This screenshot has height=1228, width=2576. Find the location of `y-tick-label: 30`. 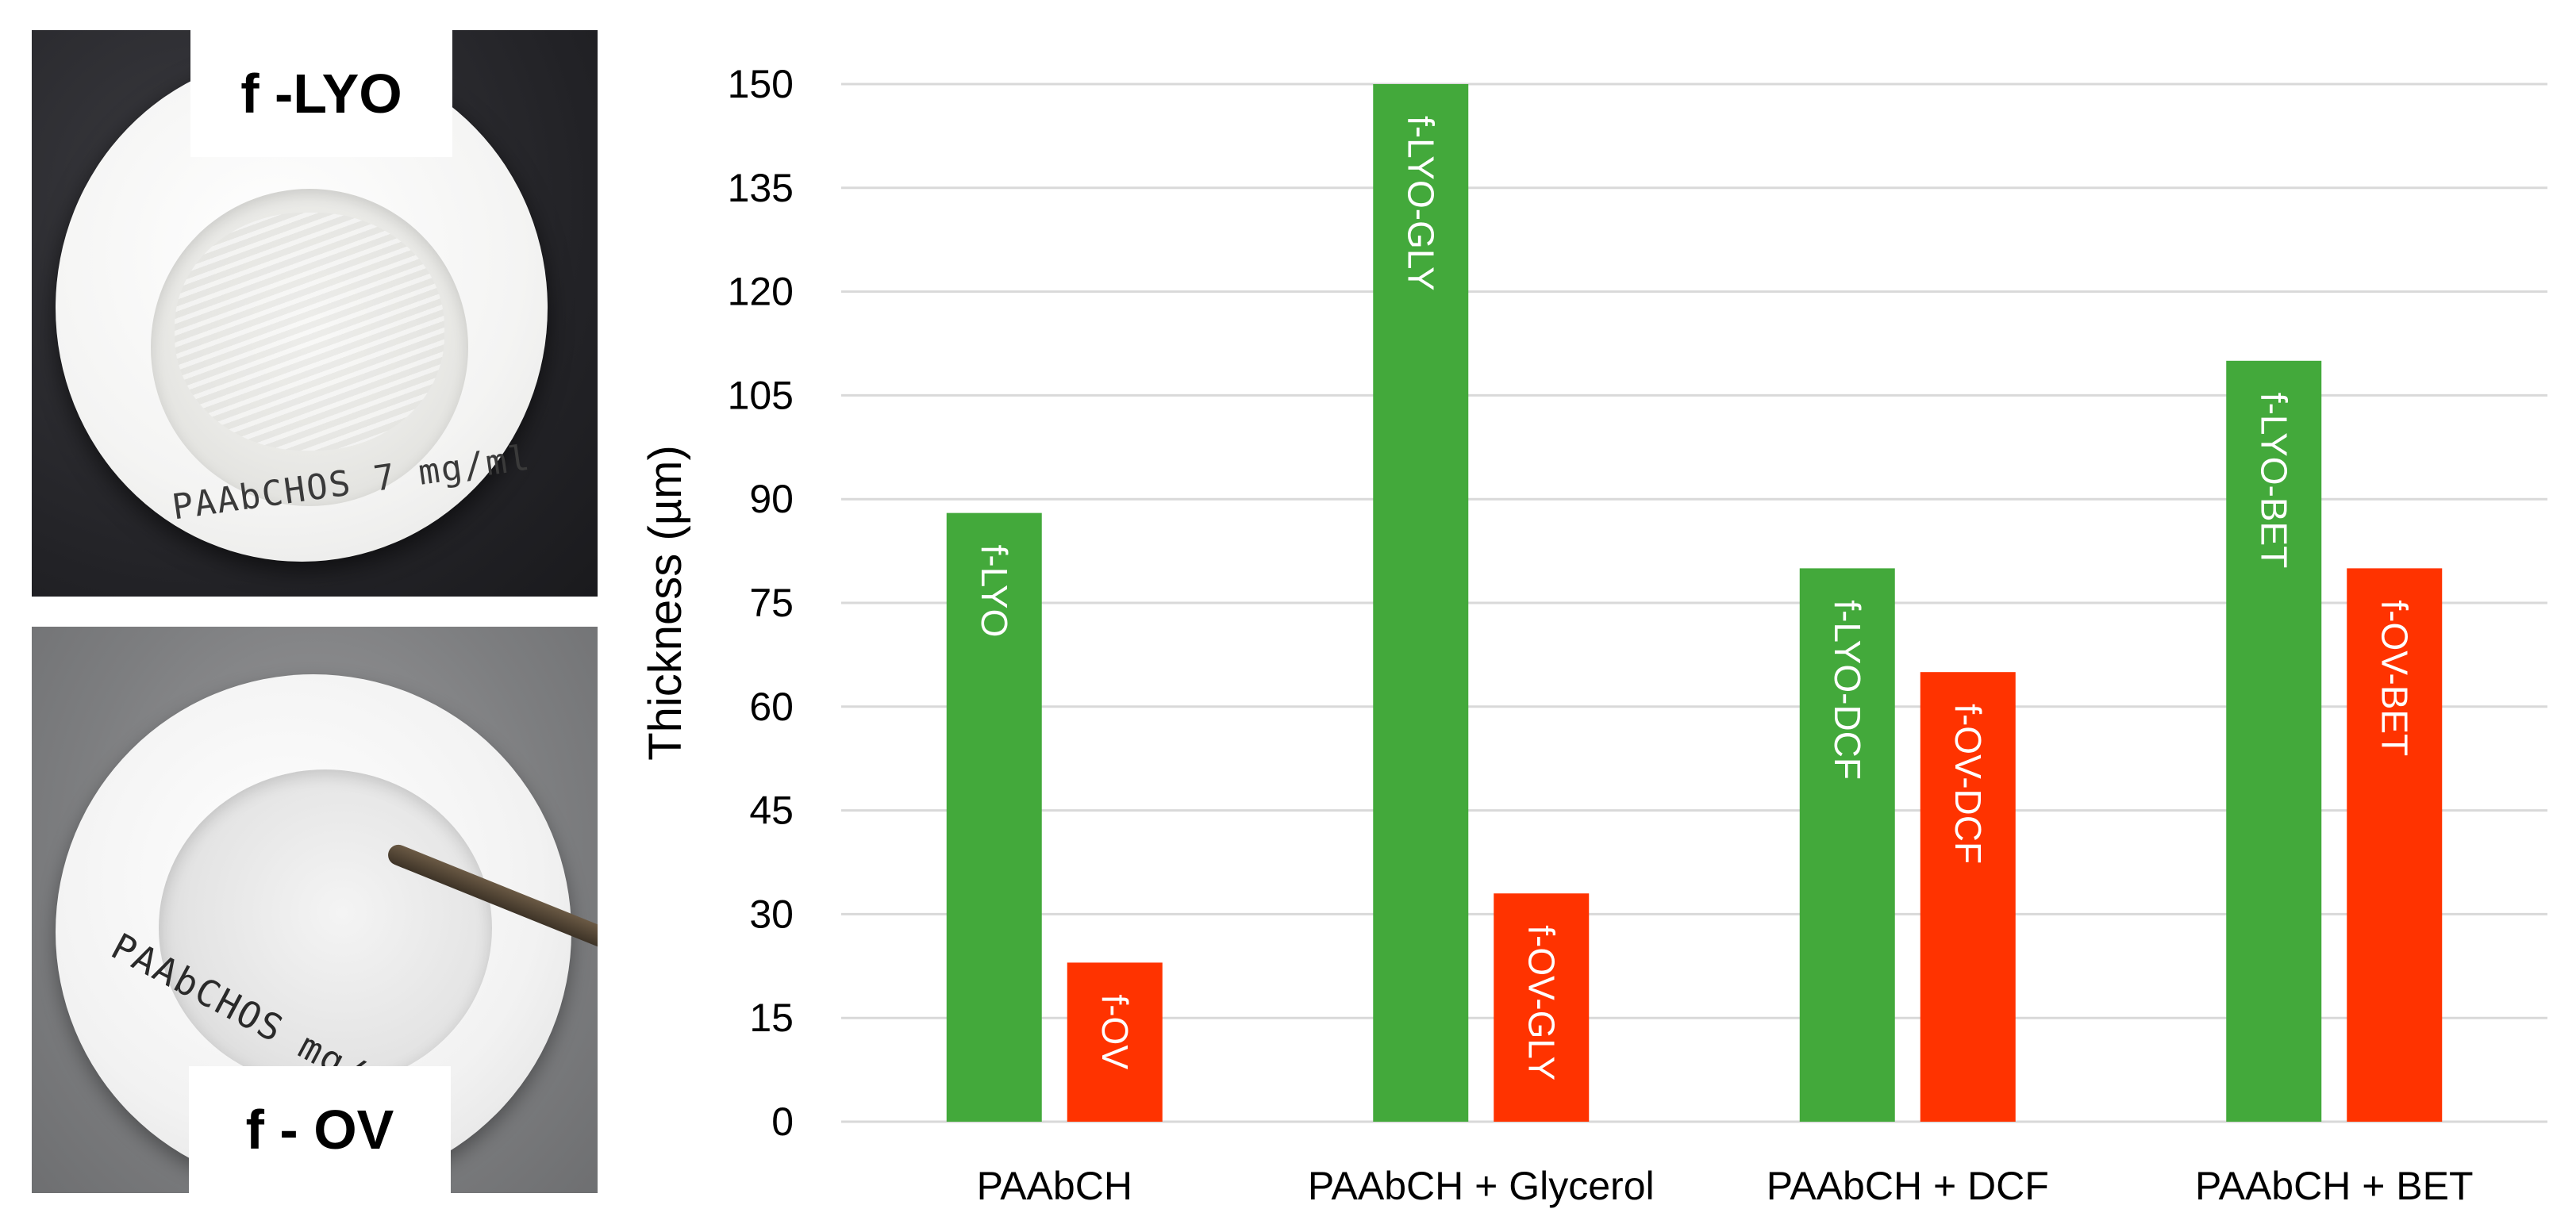

y-tick-label: 30 is located at coordinates (771, 914).